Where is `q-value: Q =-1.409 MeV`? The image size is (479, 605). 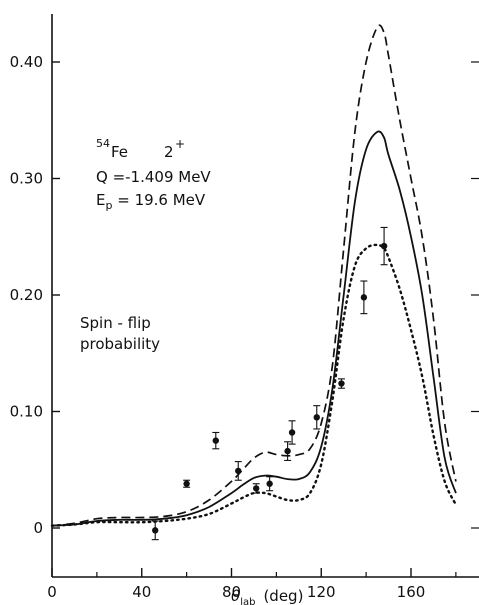 q-value: Q =-1.409 MeV is located at coordinates (153, 177).